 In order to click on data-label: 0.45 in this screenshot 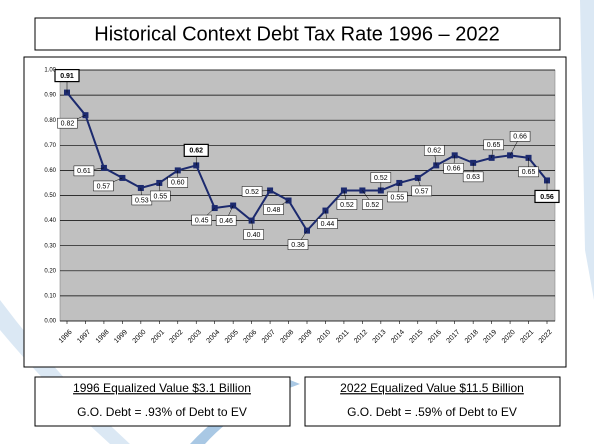, I will do `click(202, 220)`.